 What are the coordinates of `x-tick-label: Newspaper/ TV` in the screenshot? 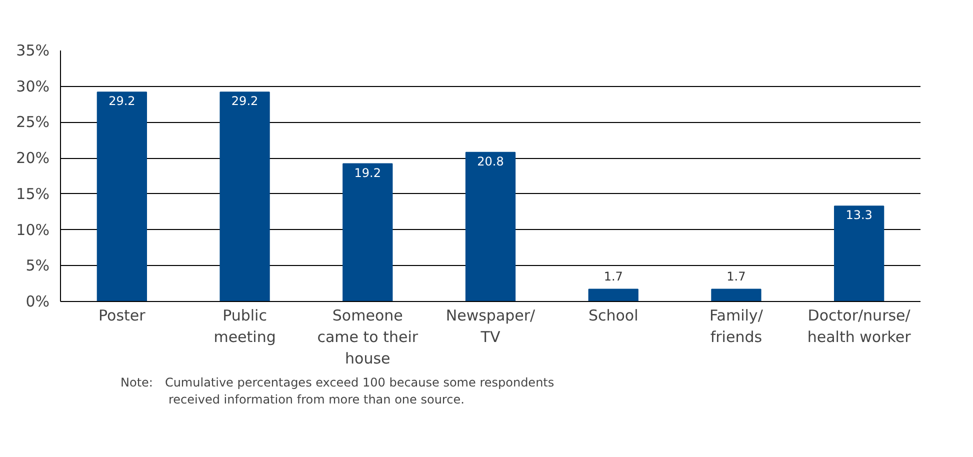 It's located at (491, 326).